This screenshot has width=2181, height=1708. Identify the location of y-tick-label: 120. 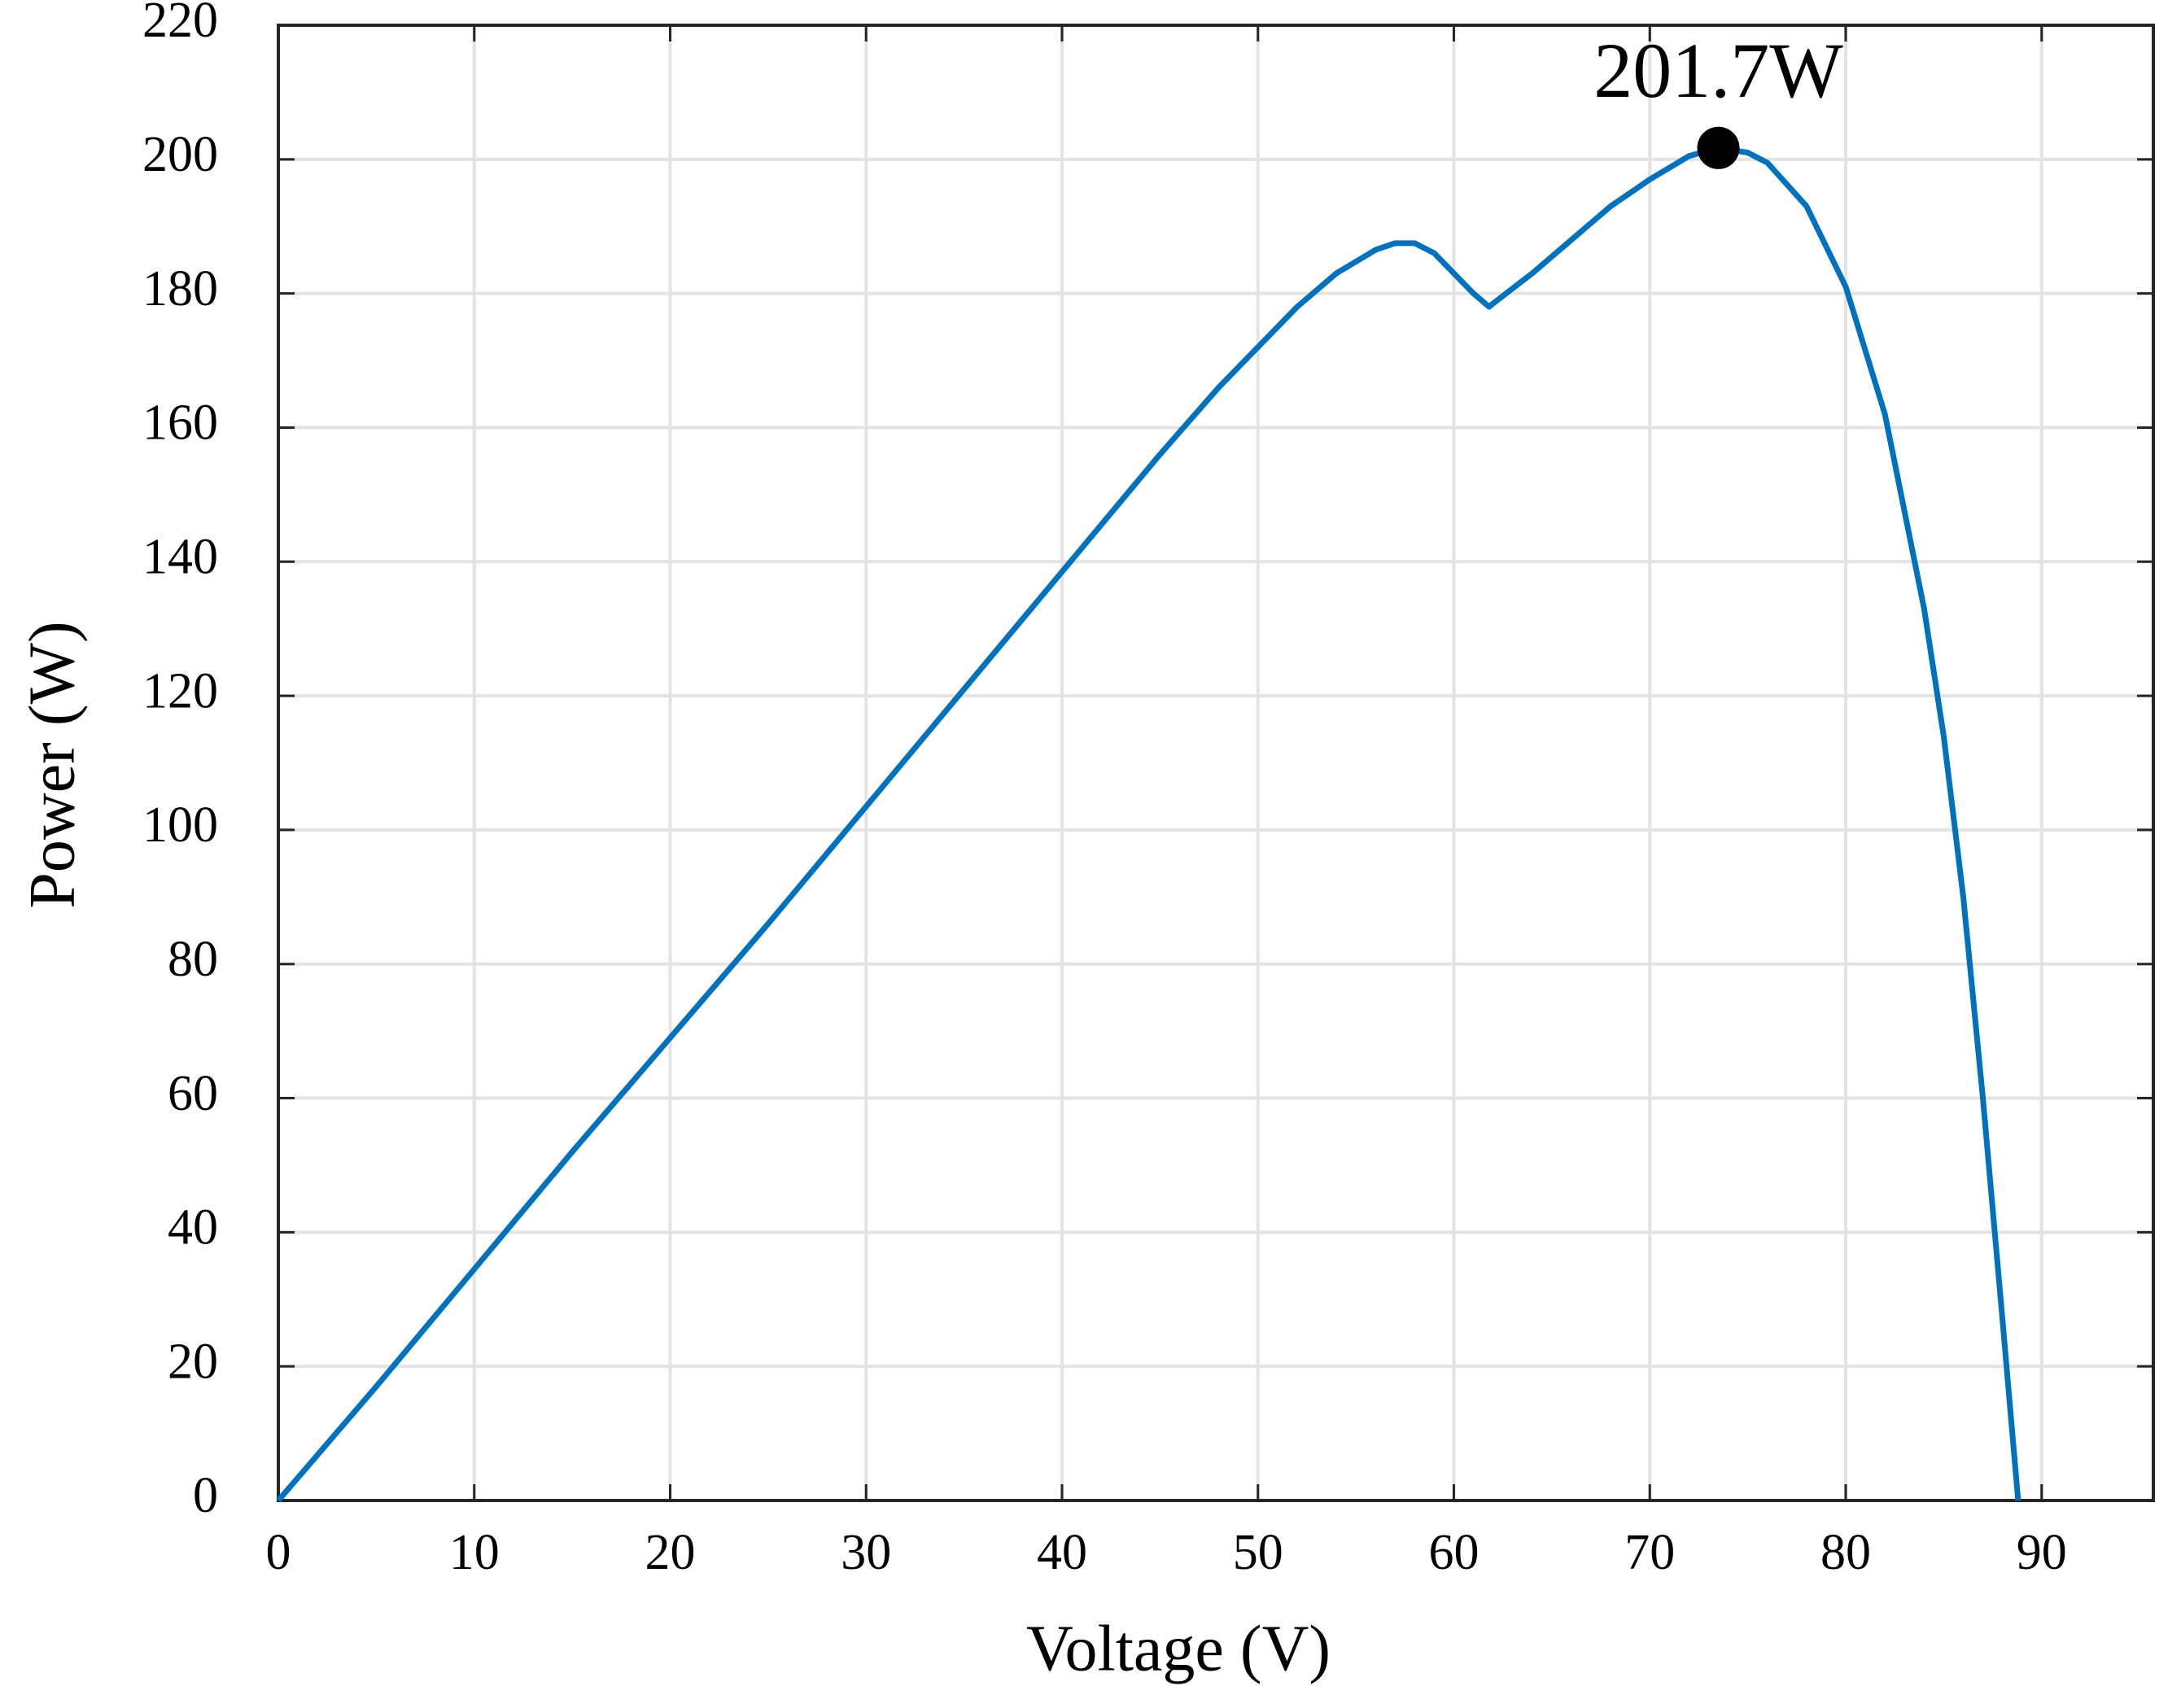
(180, 691).